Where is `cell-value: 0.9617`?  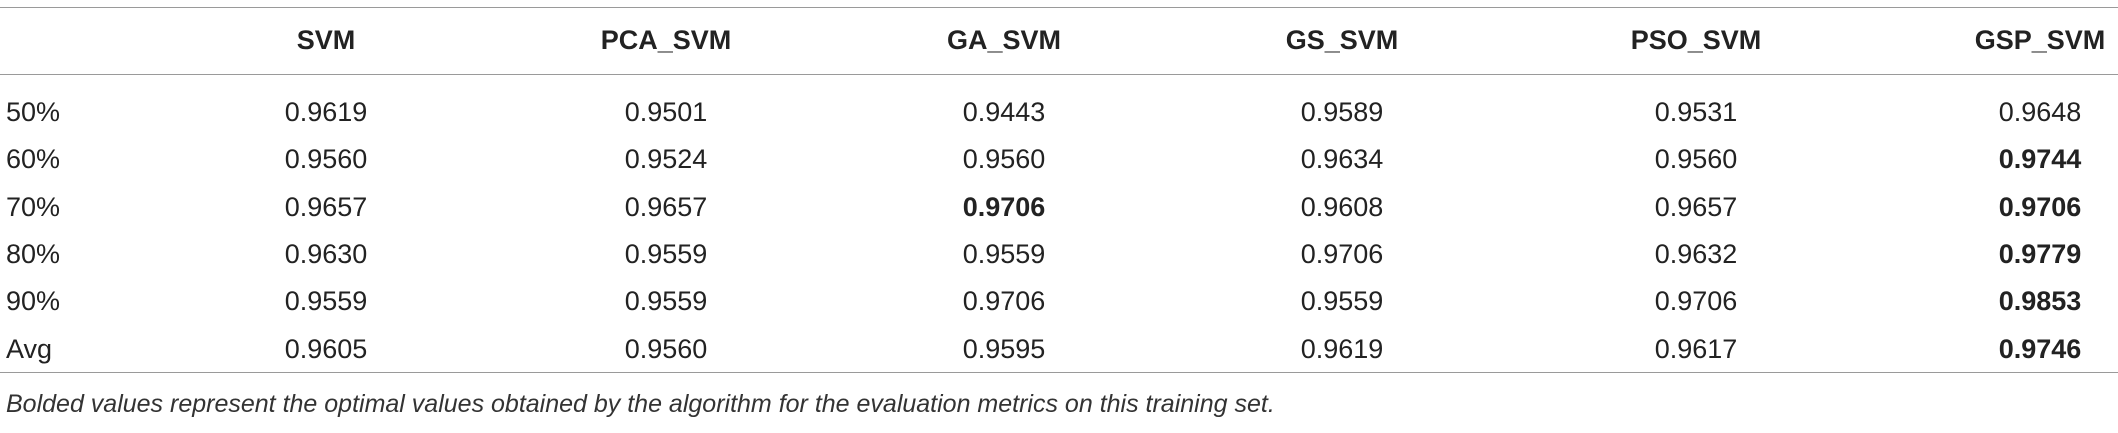
cell-value: 0.9617 is located at coordinates (1696, 349).